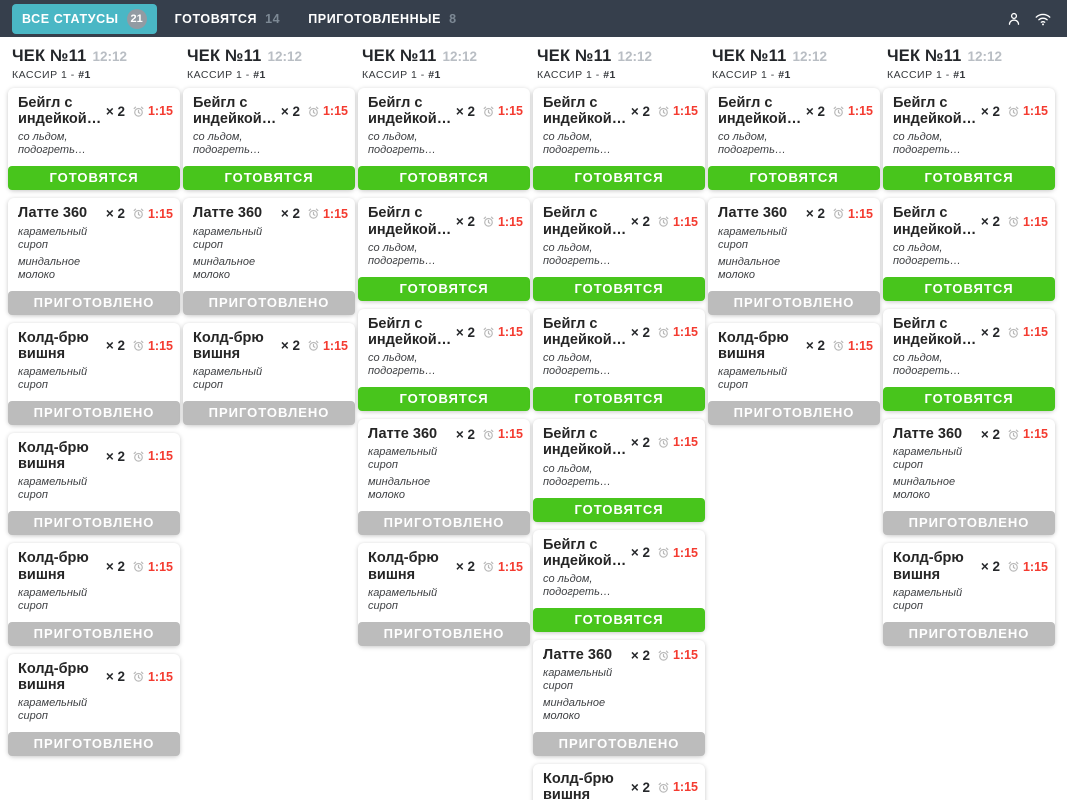  Describe the element at coordinates (928, 434) in the screenshot. I see `item-name: Латте 360` at that location.